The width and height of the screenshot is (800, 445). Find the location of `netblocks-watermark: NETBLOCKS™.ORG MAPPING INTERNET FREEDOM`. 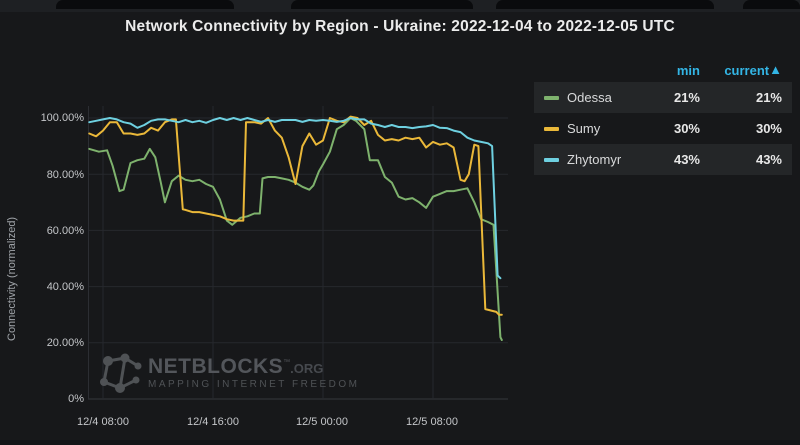

netblocks-watermark: NETBLOCKS™.ORG MAPPING INTERNET FREEDOM is located at coordinates (229, 373).